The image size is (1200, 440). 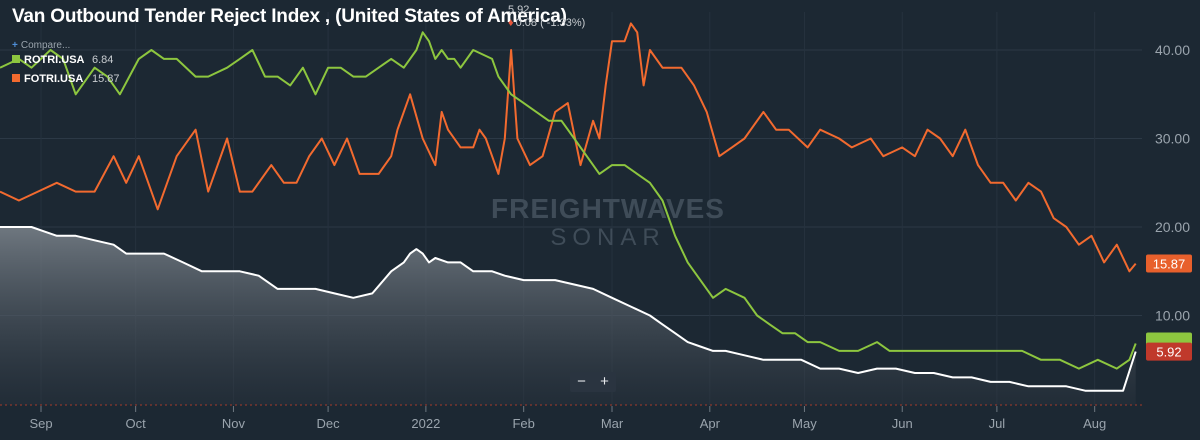 I want to click on down-arrow-icon: ♦, so click(x=511, y=23).